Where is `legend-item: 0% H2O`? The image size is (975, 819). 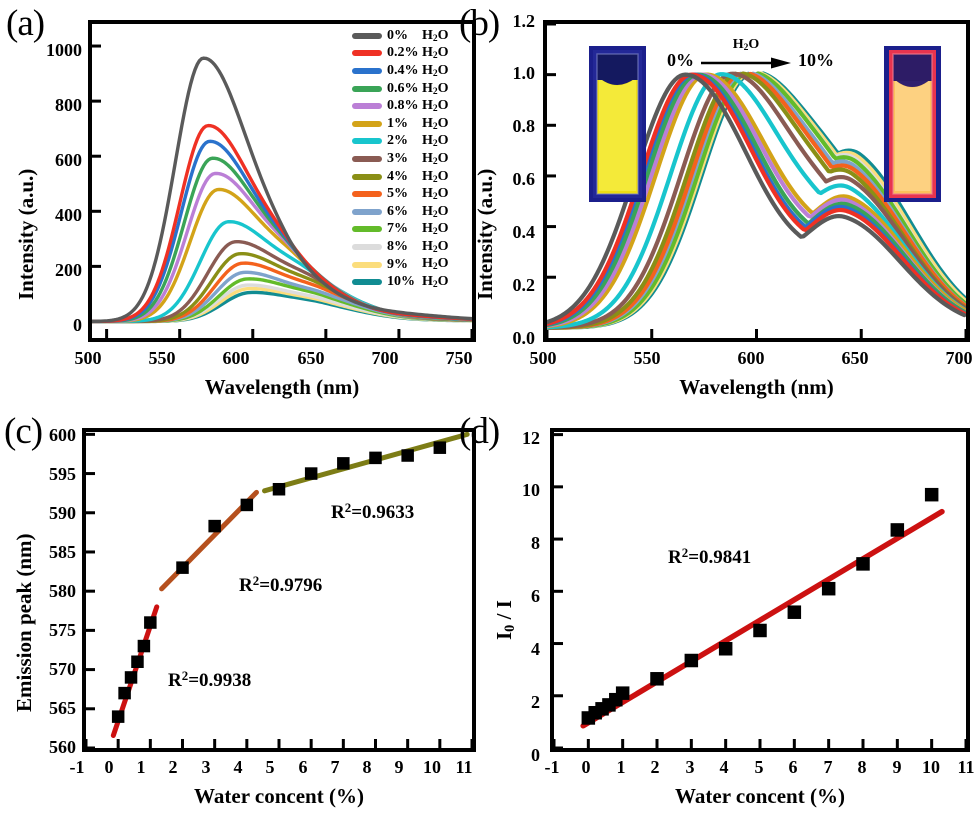
legend-item: 0% H2O is located at coordinates (400, 36).